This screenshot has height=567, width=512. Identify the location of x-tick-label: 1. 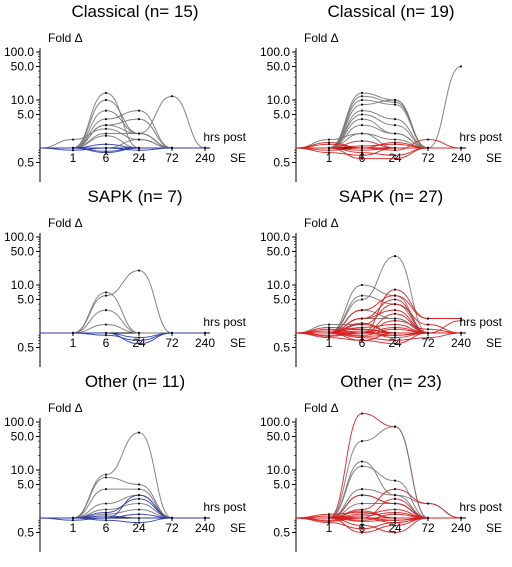
(73, 528).